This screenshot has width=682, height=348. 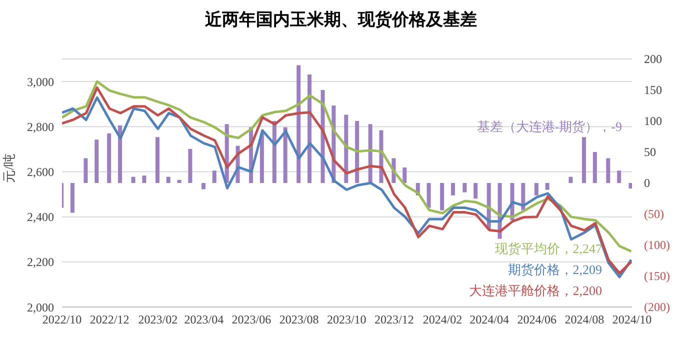 I want to click on y-tick-label: 2,400, so click(x=40, y=217).